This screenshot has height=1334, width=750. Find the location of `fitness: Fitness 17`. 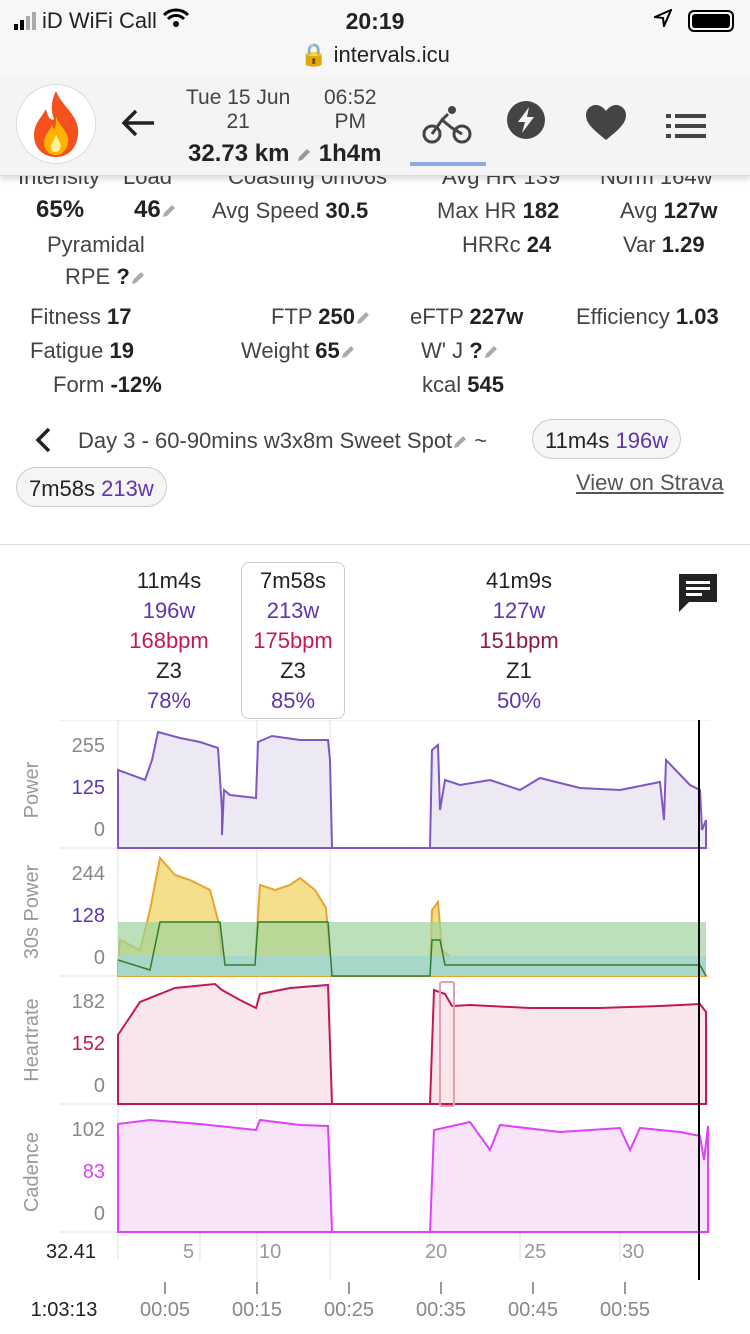

fitness: Fitness 17 is located at coordinates (81, 317).